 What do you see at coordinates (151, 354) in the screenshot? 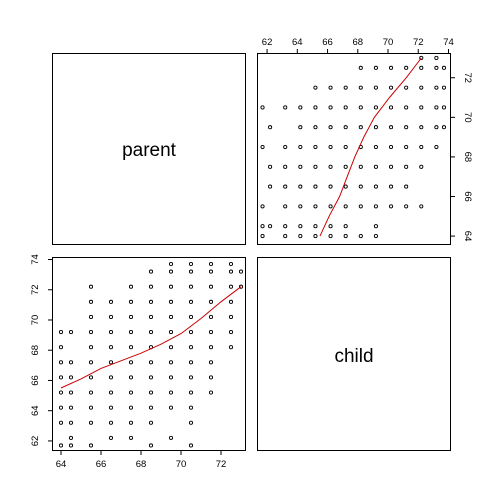
I see `points-bottom-left` at bounding box center [151, 354].